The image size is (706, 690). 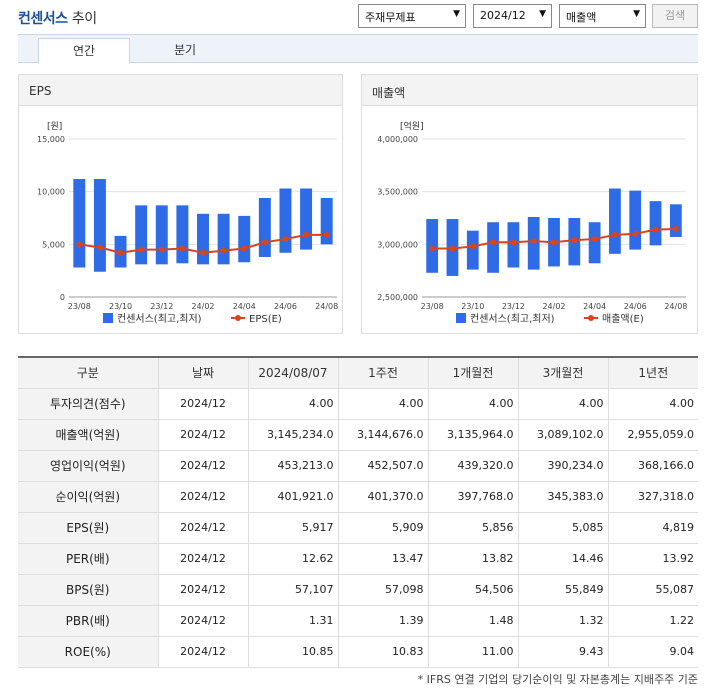 I want to click on period-select: 2024/12 ▼, so click(x=512, y=16).